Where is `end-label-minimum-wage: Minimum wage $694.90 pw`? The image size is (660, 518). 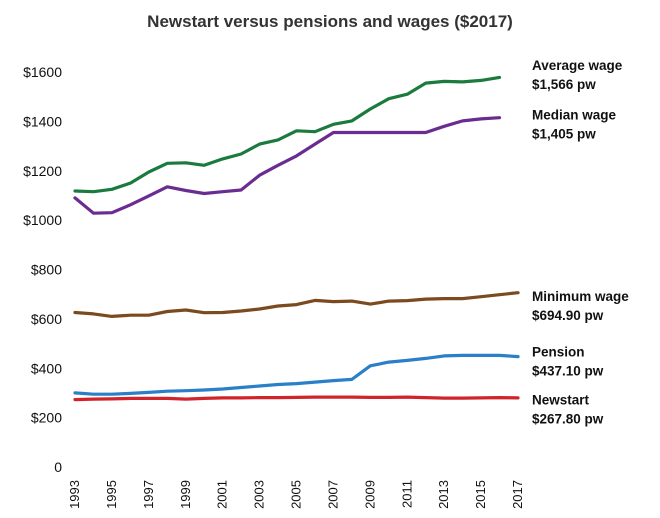
end-label-minimum-wage: Minimum wage $694.90 pw is located at coordinates (580, 306).